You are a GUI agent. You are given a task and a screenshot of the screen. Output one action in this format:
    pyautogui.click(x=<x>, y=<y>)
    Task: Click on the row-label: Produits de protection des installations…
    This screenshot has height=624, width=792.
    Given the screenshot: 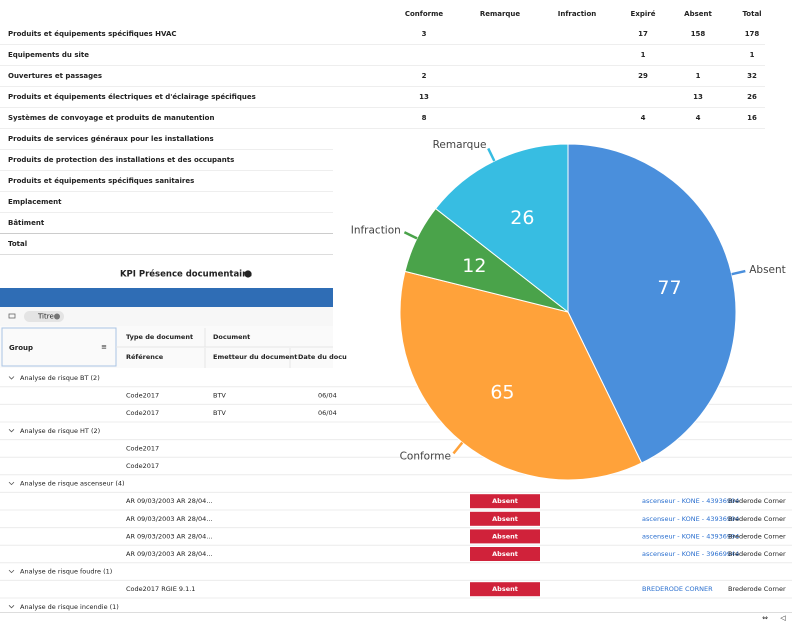 What is the action you would take?
    pyautogui.click(x=121, y=160)
    